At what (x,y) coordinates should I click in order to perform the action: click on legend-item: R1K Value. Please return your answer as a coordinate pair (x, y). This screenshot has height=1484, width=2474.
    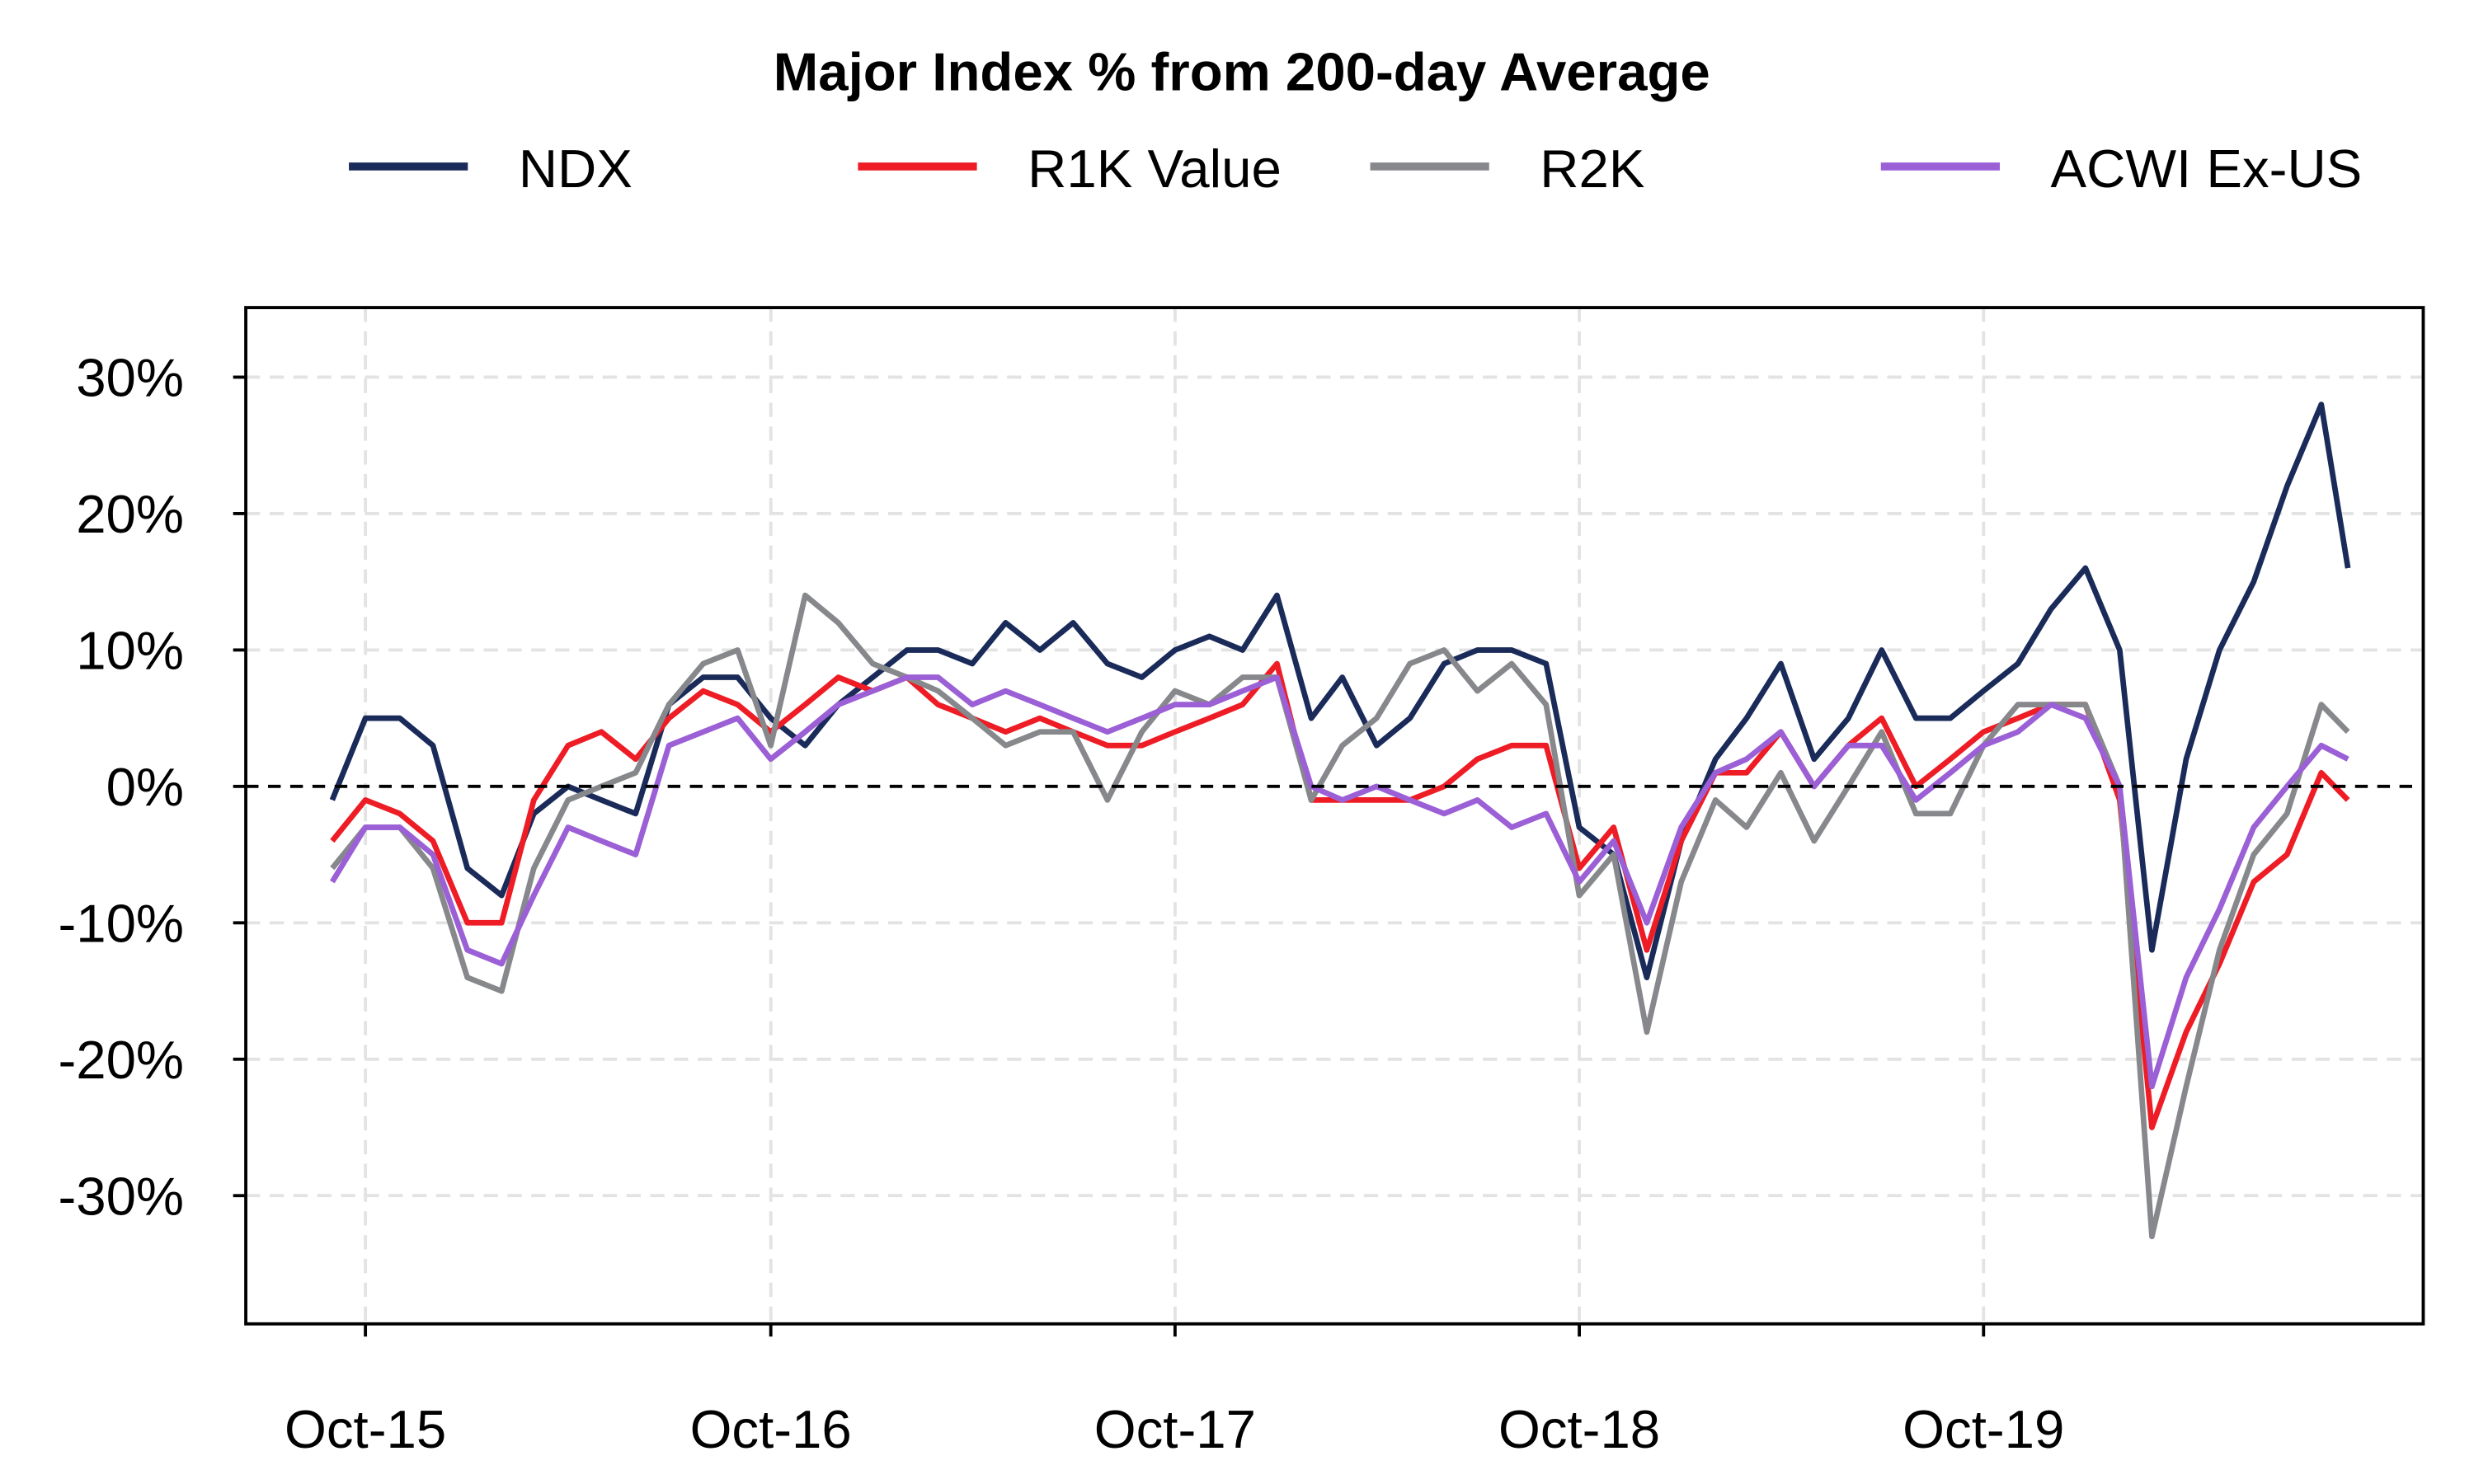
    Looking at the image, I should click on (1070, 169).